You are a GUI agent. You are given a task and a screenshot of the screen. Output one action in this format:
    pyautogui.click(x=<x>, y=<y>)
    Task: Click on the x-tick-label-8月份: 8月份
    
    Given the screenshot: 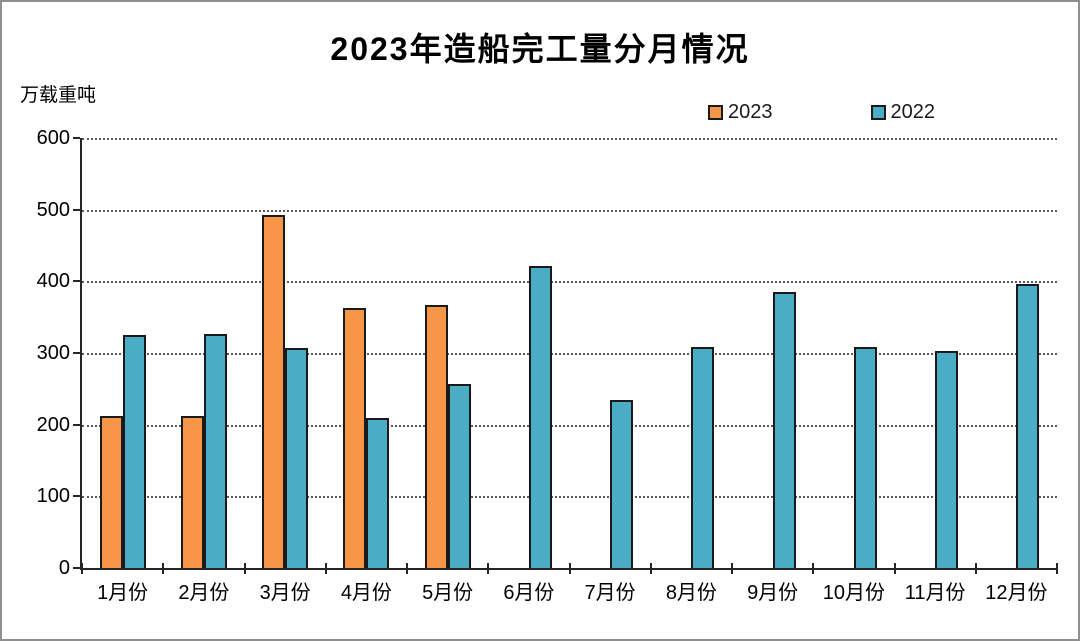 What is the action you would take?
    pyautogui.click(x=691, y=593)
    